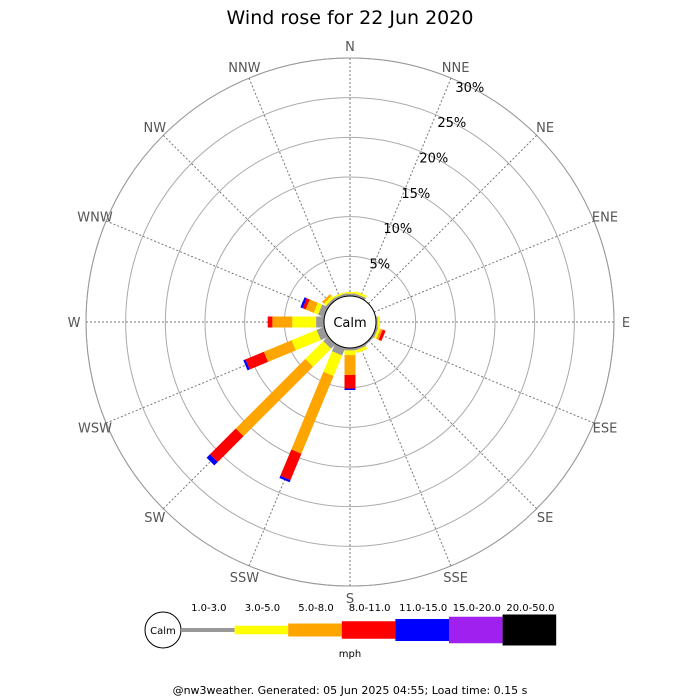 The image size is (700, 700). Describe the element at coordinates (95, 217) in the screenshot. I see `direction-label-wnw: WNW` at that location.